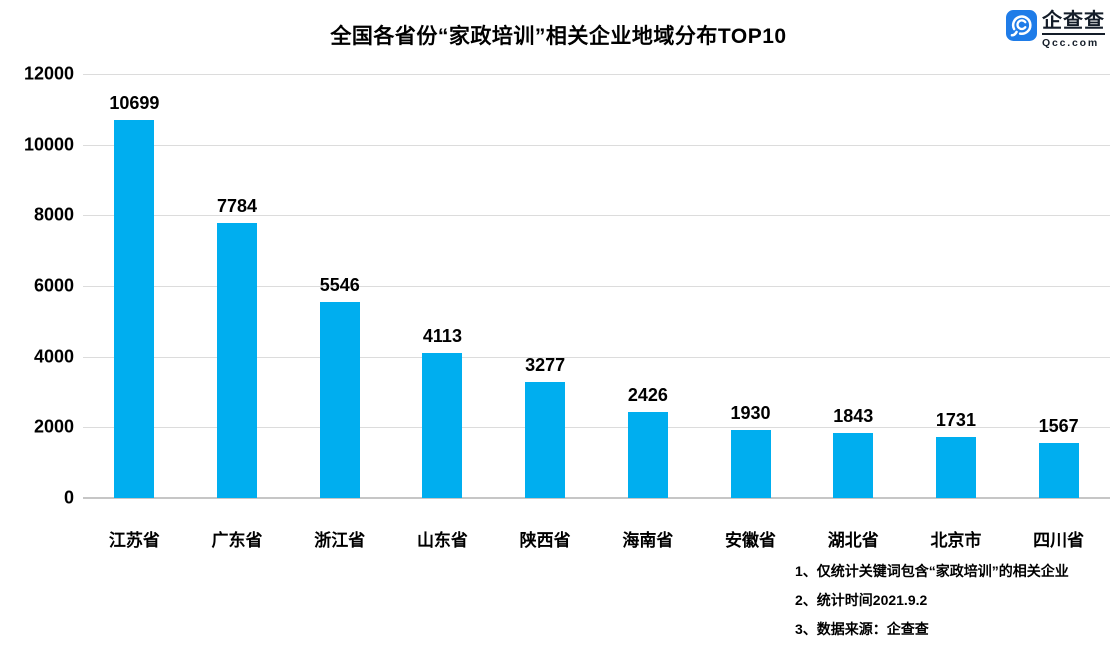 Image resolution: width=1117 pixels, height=652 pixels. What do you see at coordinates (1070, 43) in the screenshot?
I see `logo-domain: Qcc.com` at bounding box center [1070, 43].